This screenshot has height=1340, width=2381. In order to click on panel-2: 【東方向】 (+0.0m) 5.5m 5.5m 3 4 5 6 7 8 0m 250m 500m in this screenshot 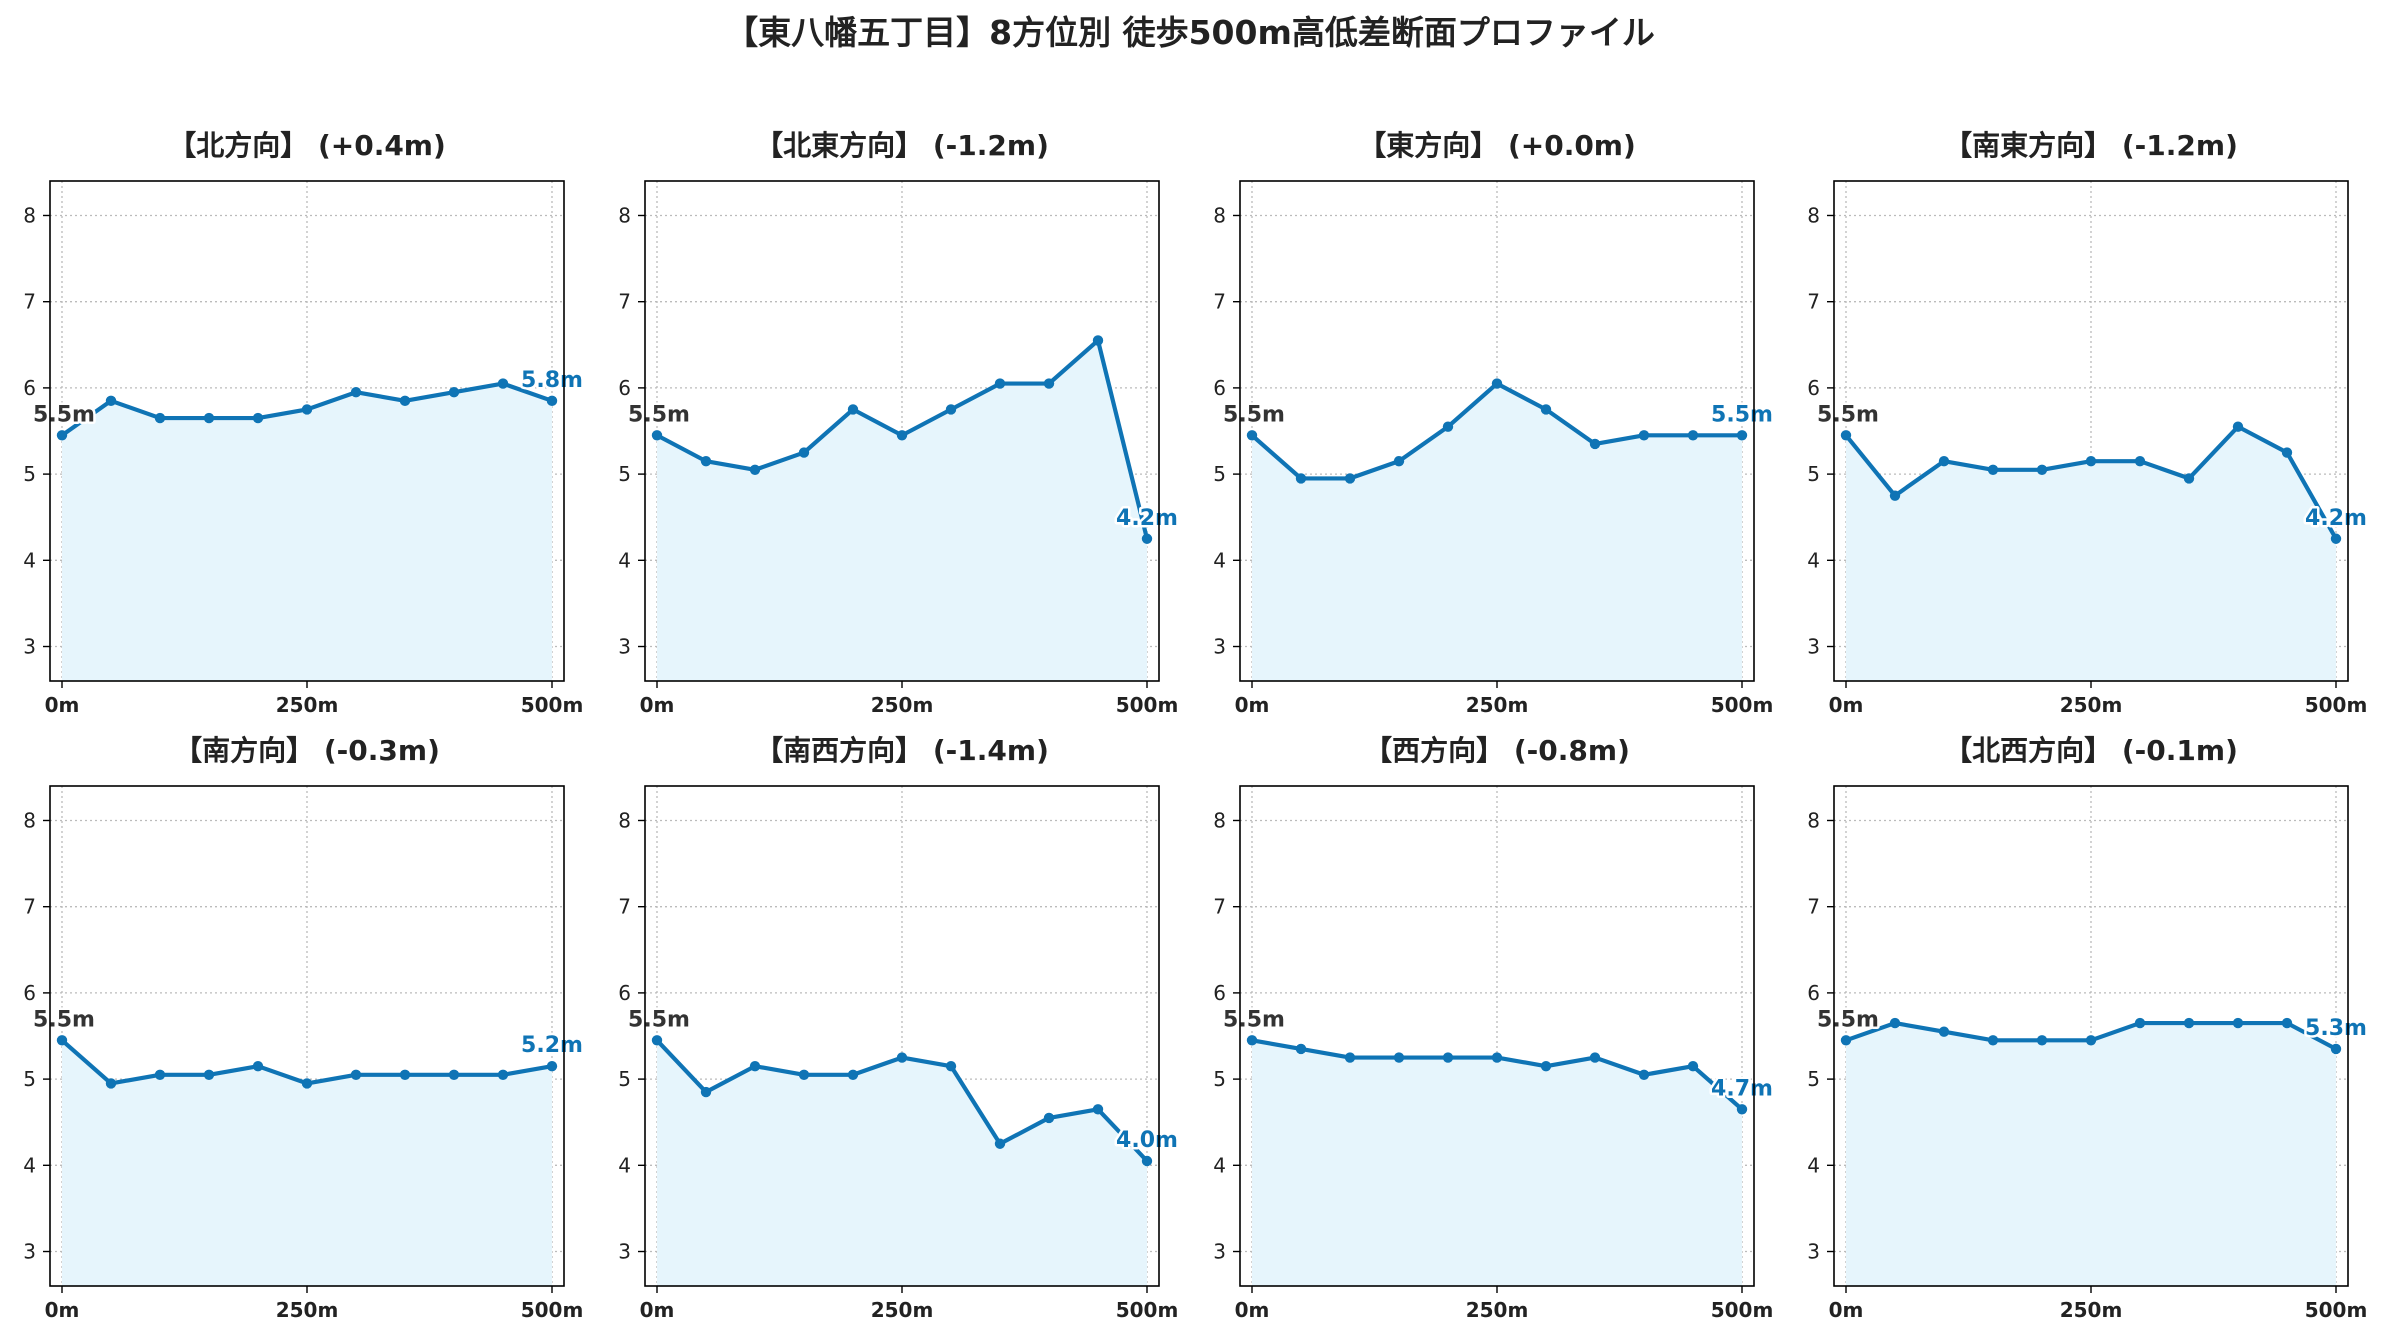, I will do `click(1494, 423)`.